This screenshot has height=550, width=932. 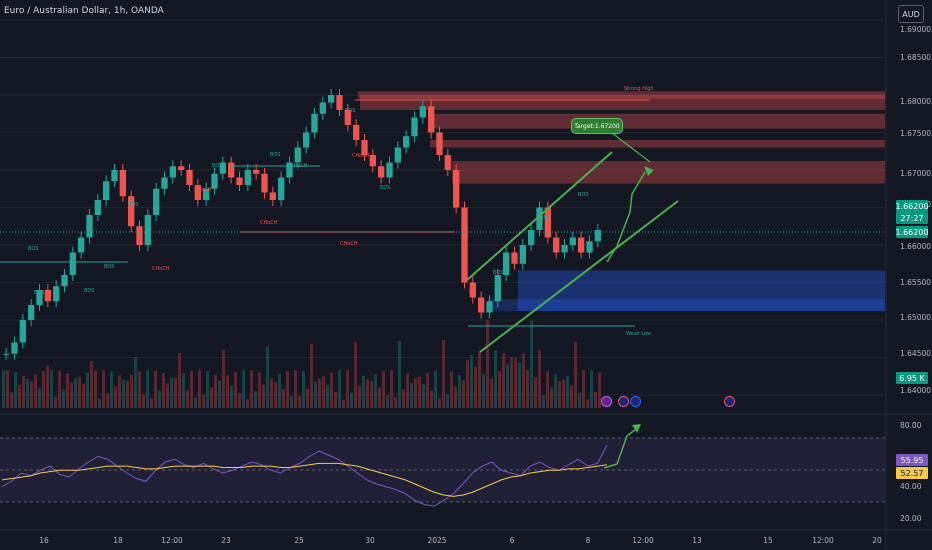 I want to click on rsi-value-tag: 55.95, so click(x=912, y=460).